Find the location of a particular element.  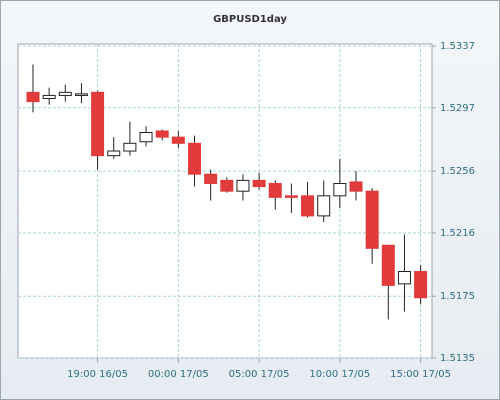

y-tick-label: 1.5175 is located at coordinates (457, 296).